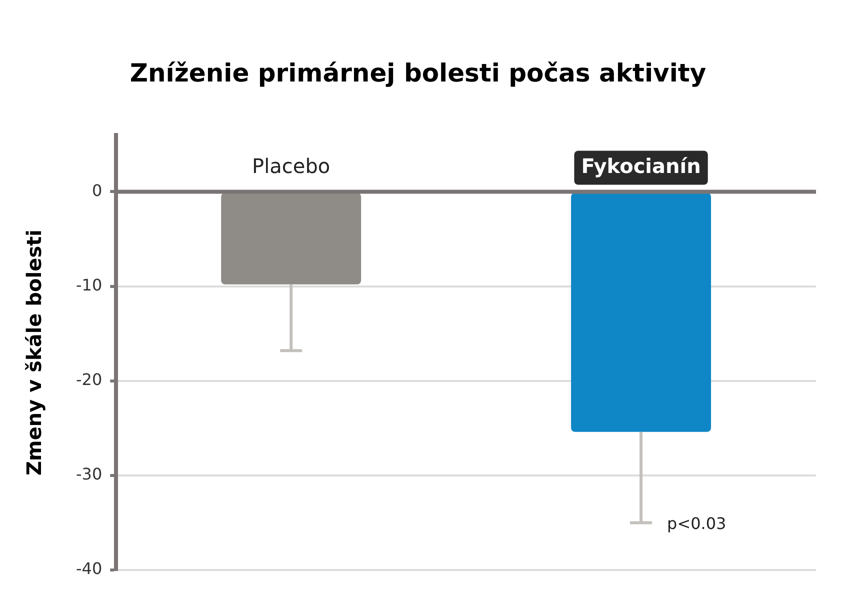 This screenshot has height=600, width=861. What do you see at coordinates (291, 166) in the screenshot?
I see `x-tick-label: Placebo` at bounding box center [291, 166].